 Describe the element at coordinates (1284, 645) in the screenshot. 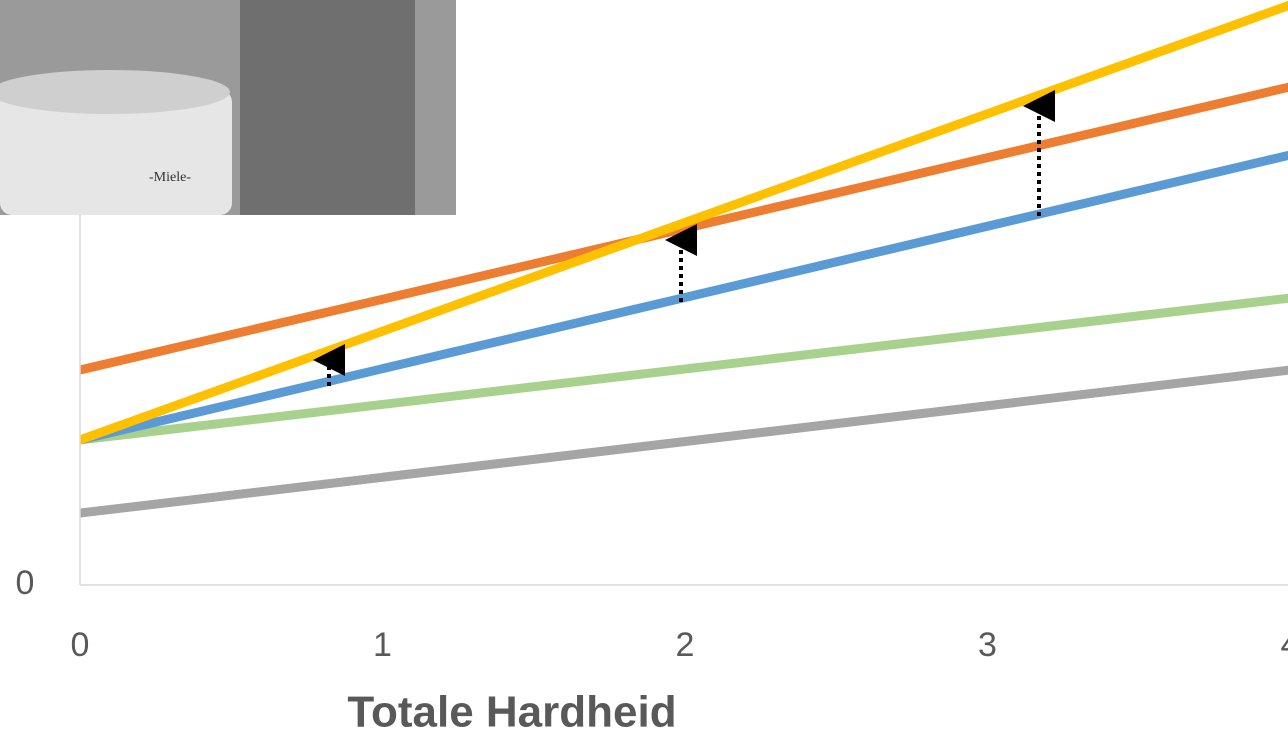

I see `x-tick-label: 4` at that location.